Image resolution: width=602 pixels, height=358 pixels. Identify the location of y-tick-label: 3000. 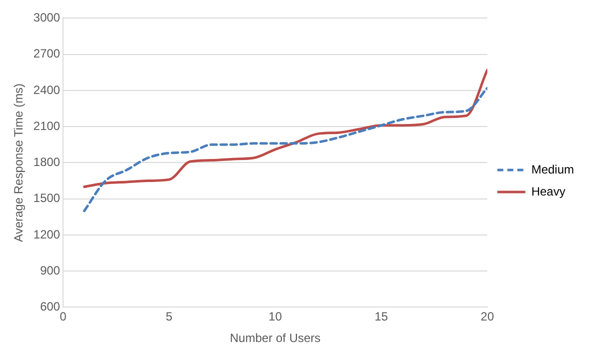
(46, 17).